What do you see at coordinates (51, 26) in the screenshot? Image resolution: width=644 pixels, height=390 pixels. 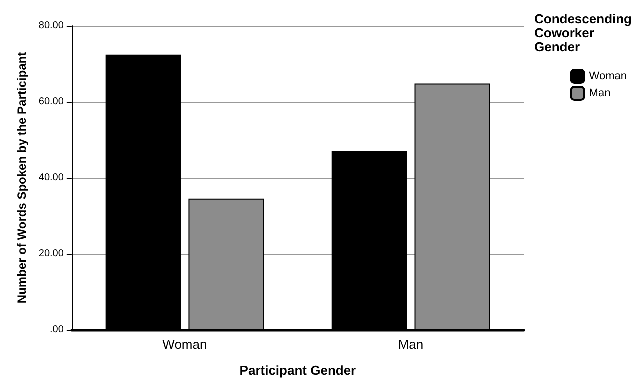 I see `y-tick-label: 80.00` at bounding box center [51, 26].